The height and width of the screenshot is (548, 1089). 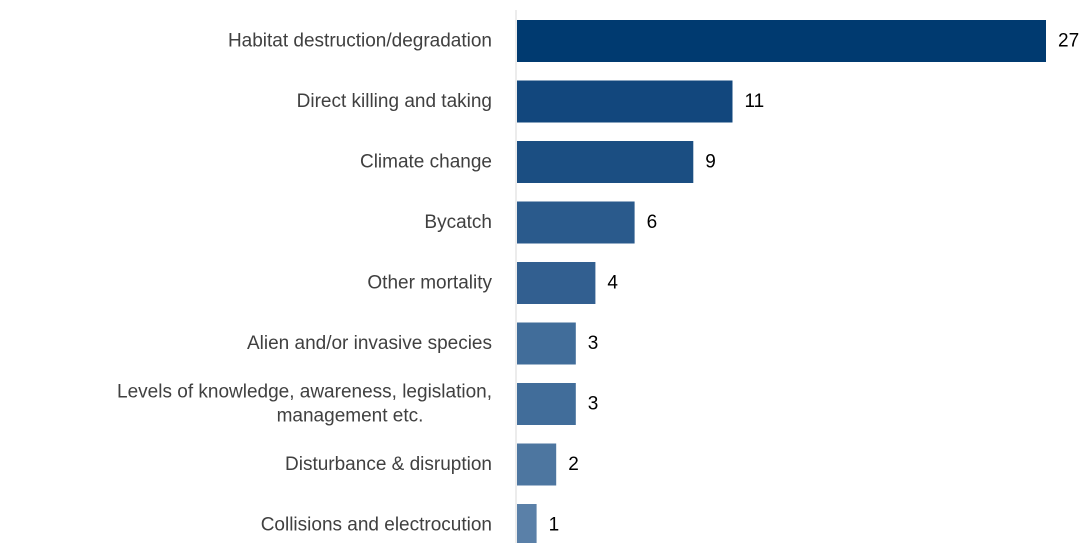 I want to click on category-label-5: Other mortality, so click(x=429, y=283).